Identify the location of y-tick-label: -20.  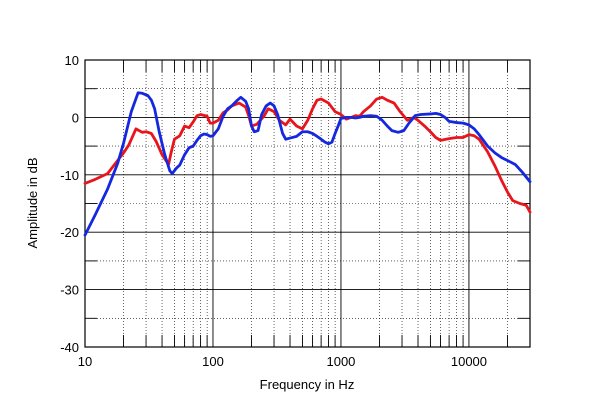
(69, 232).